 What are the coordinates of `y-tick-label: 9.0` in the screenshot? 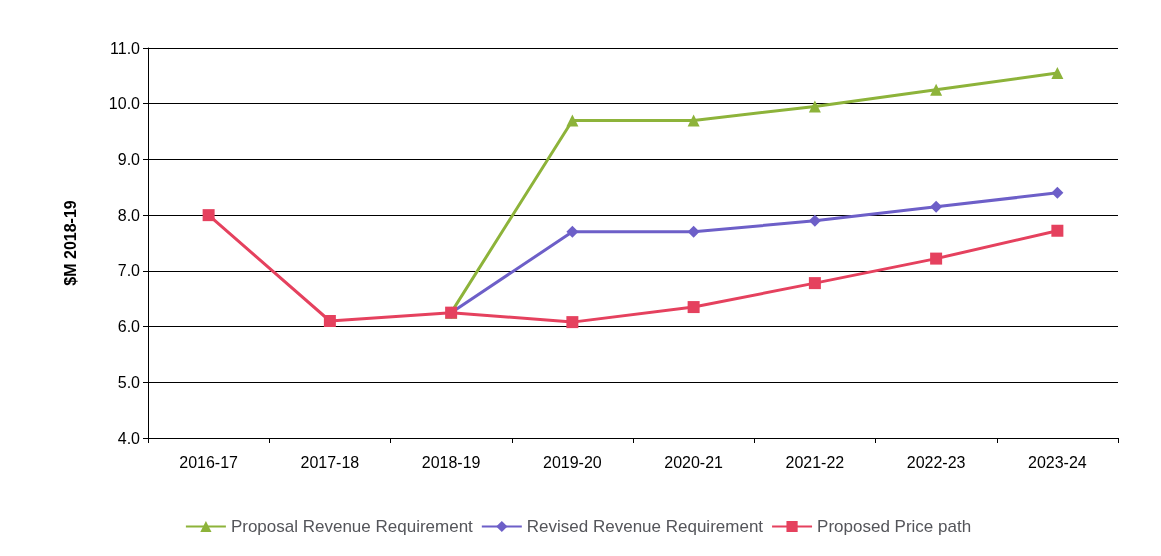 It's located at (129, 159).